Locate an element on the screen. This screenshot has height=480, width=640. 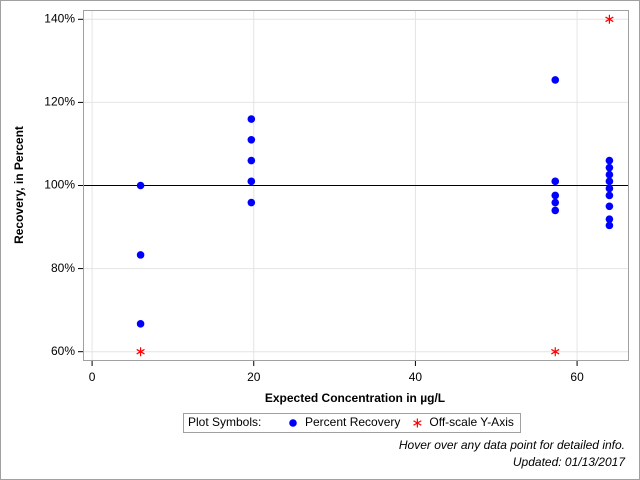
x-axis-label: Expected Concentration in µg/L is located at coordinates (355, 398).